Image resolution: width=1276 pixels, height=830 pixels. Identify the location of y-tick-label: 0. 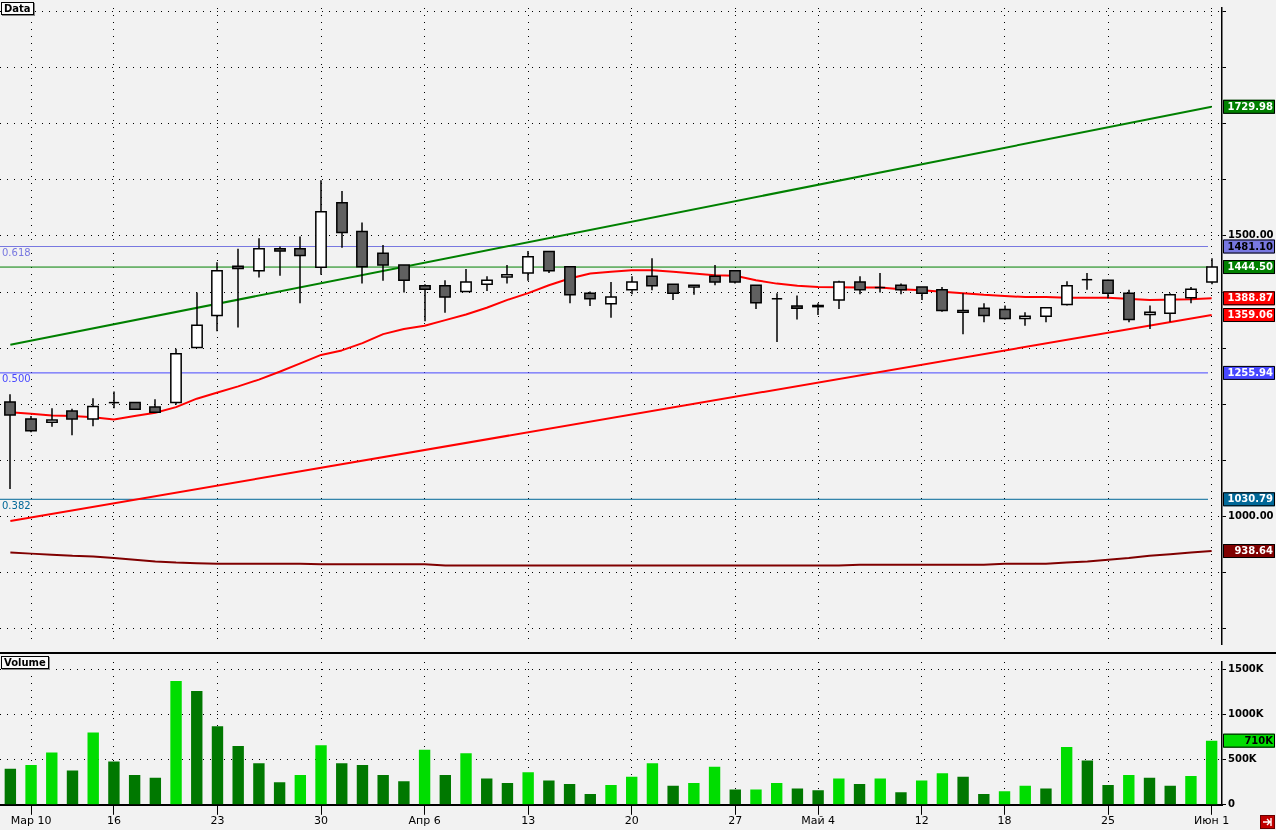
(1231, 804).